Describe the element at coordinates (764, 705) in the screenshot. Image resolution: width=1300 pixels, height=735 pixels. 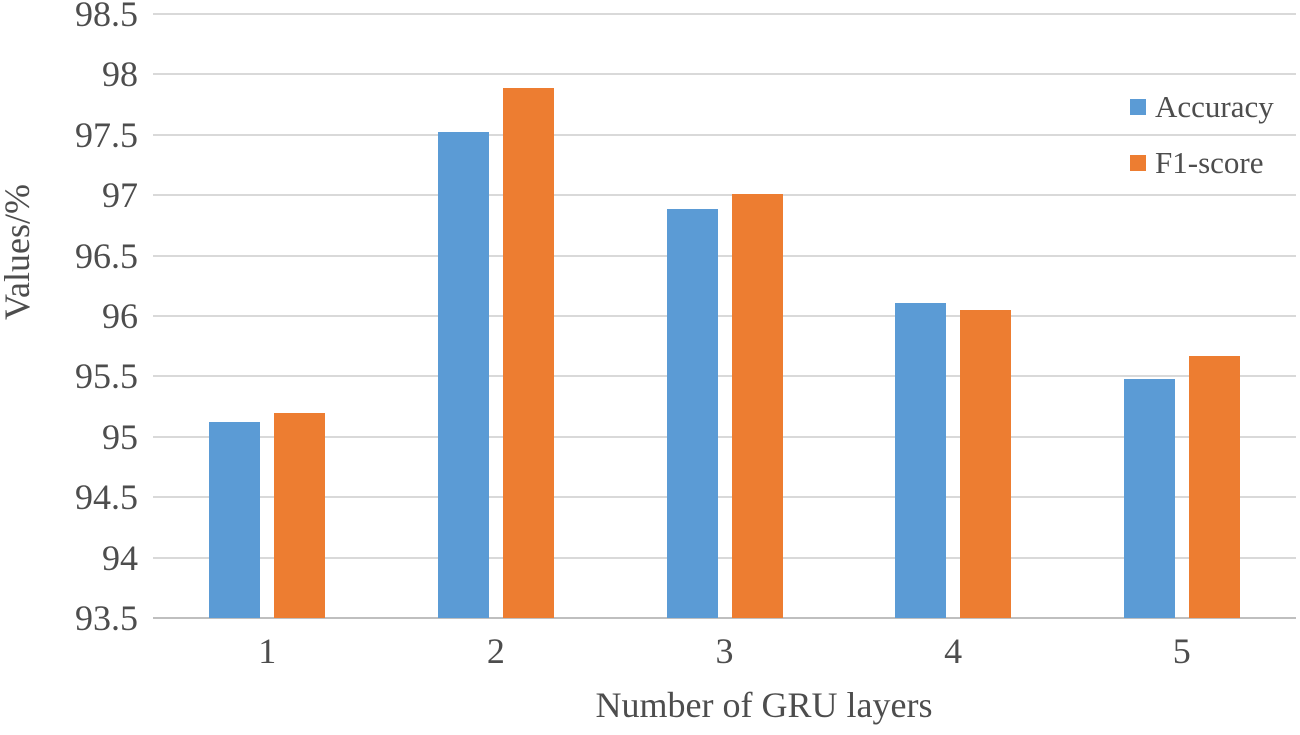
I see `x-axis-title: Number of GRU layers` at that location.